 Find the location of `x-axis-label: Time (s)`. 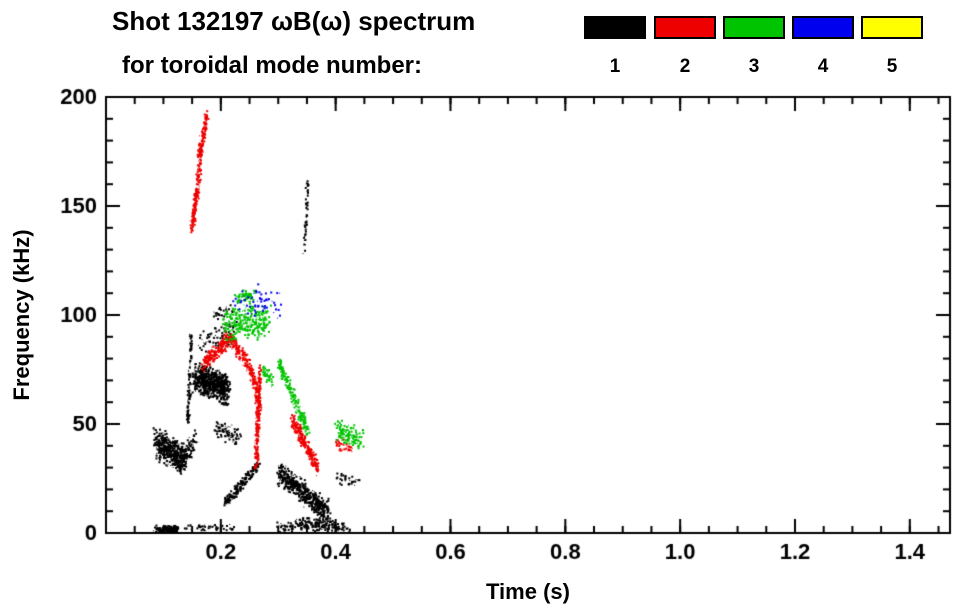

x-axis-label: Time (s) is located at coordinates (528, 591).